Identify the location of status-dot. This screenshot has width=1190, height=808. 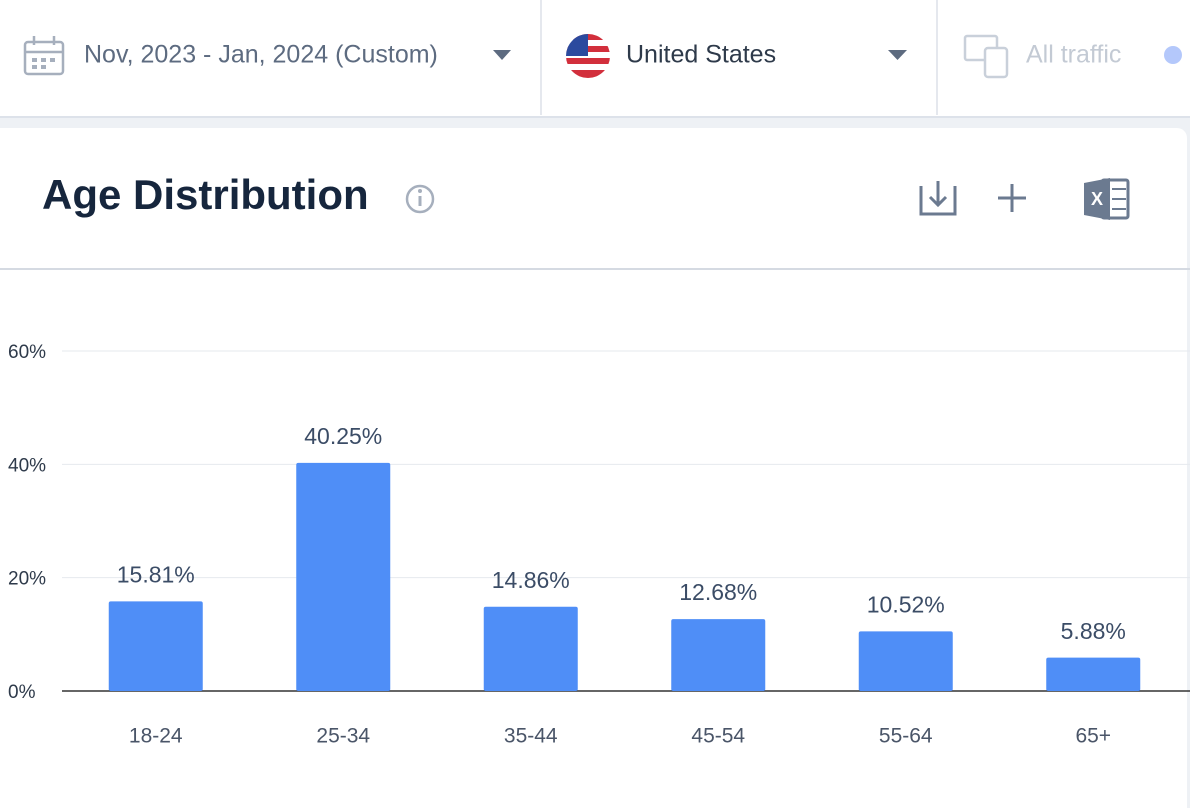
(1173, 55).